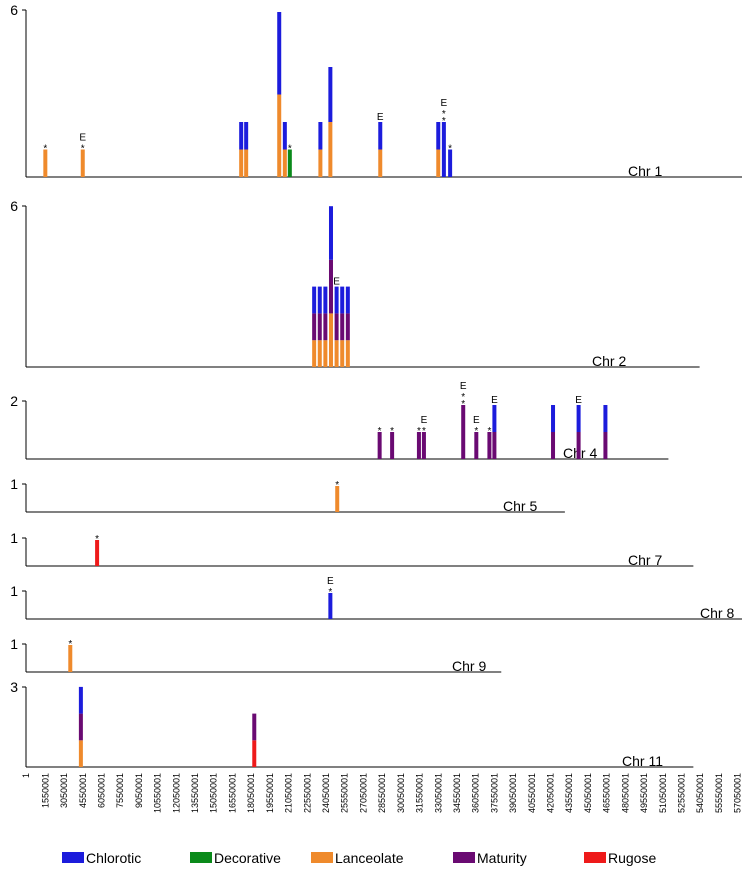 The height and width of the screenshot is (876, 742). Describe the element at coordinates (247, 858) in the screenshot. I see `legend-label-decorative: Decorative` at that location.